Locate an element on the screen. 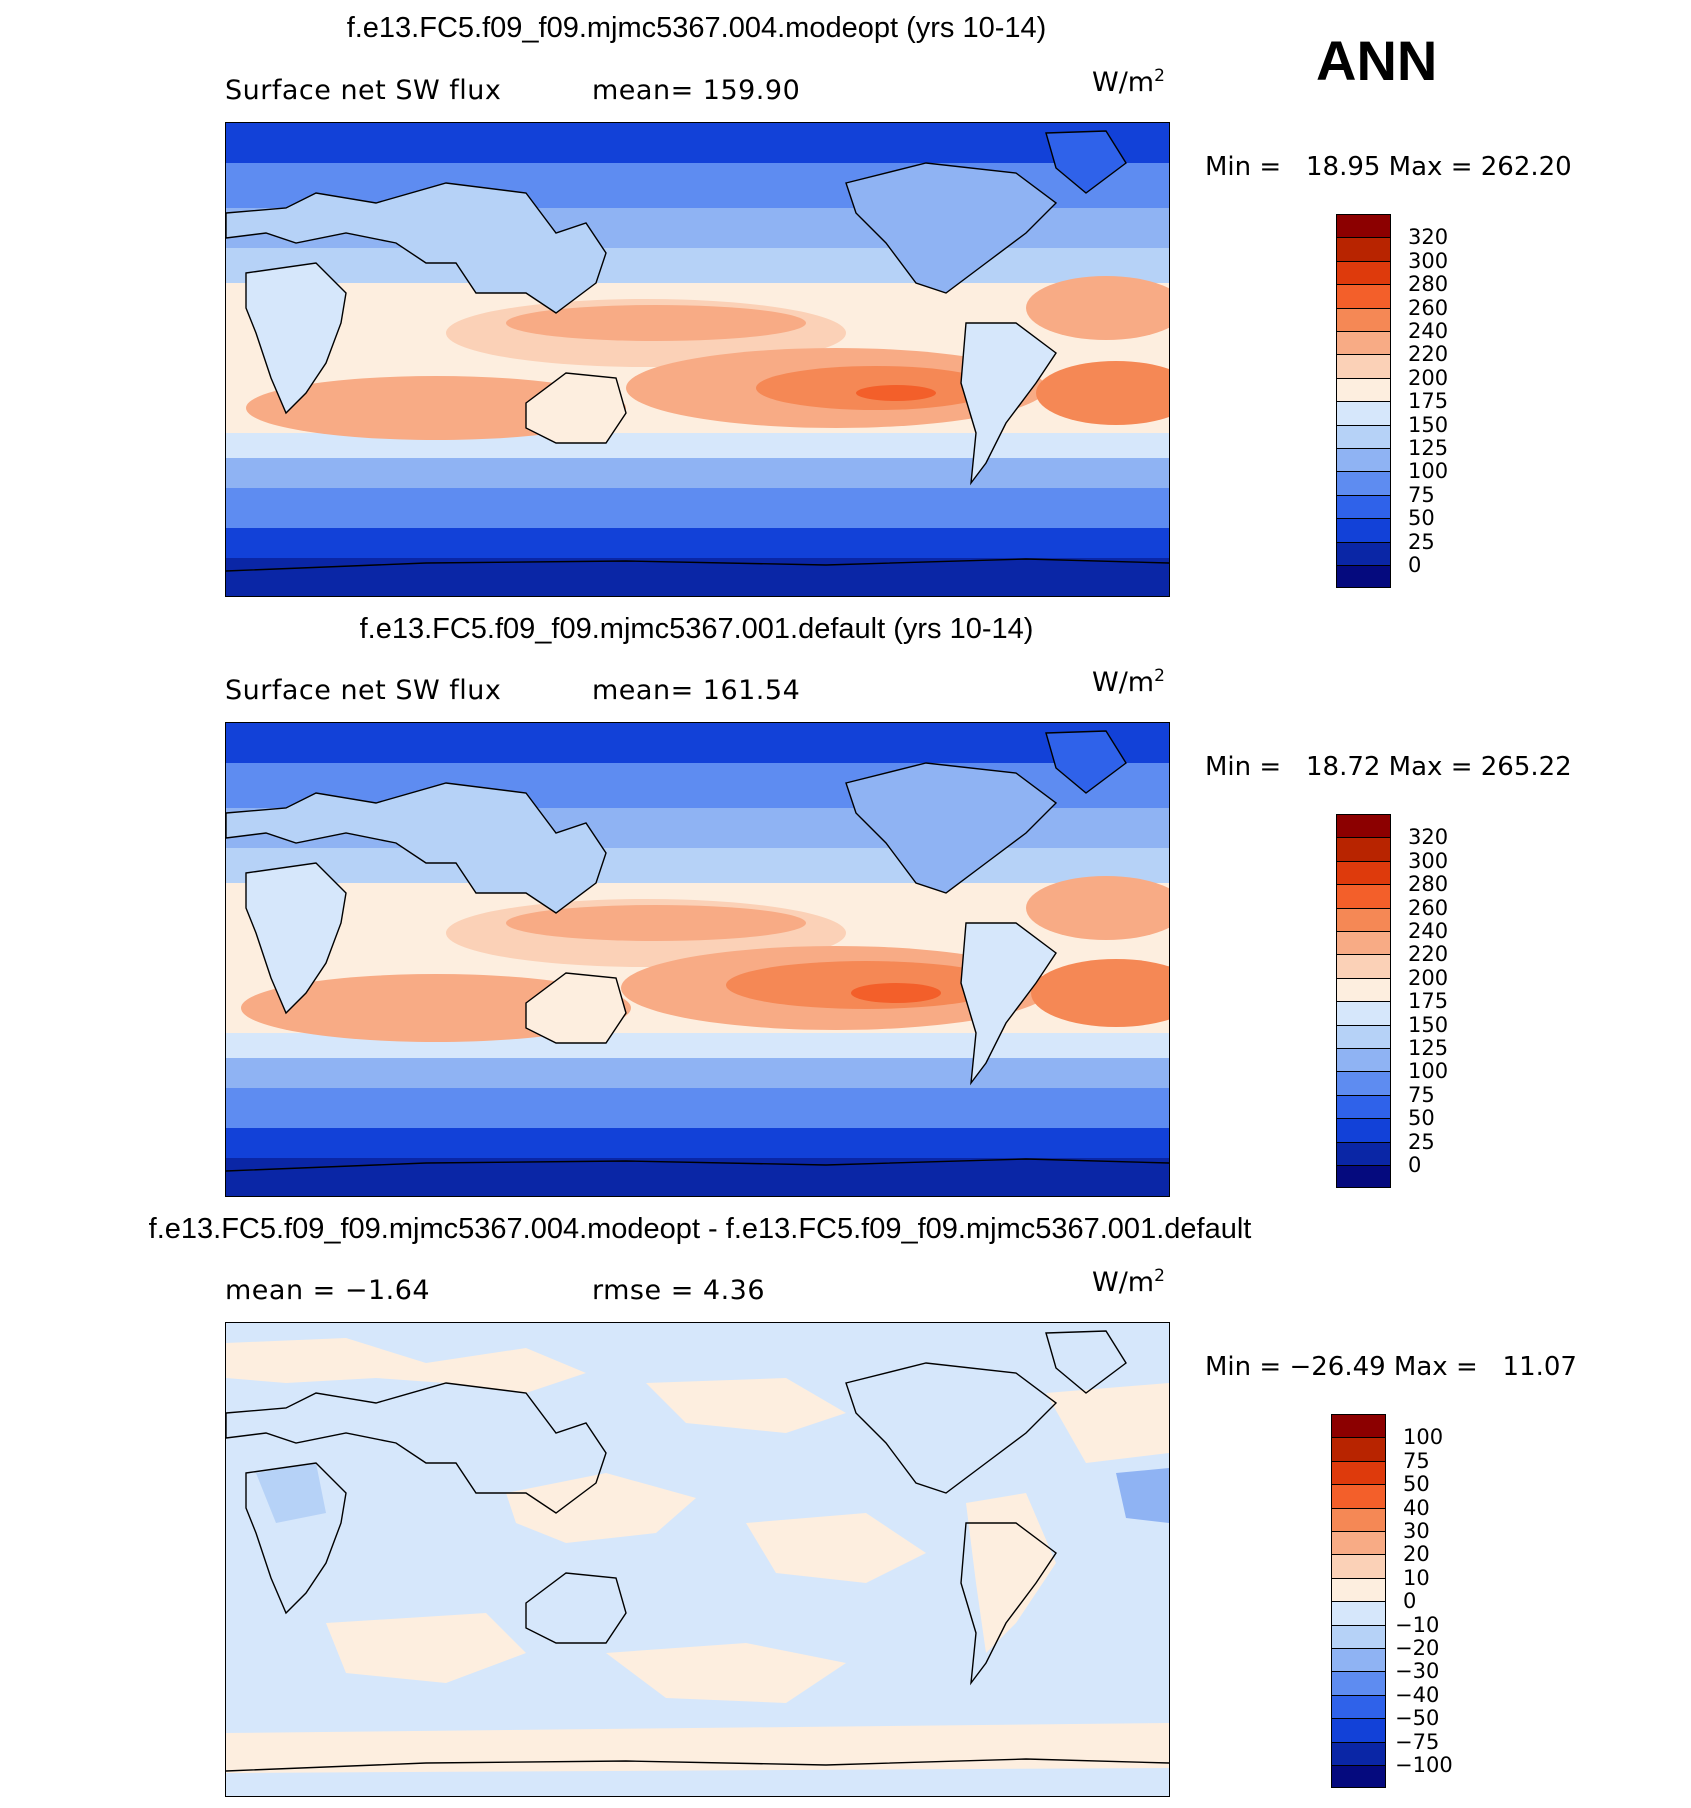  panel-3-units-exponent: 2 is located at coordinates (1159, 1276).